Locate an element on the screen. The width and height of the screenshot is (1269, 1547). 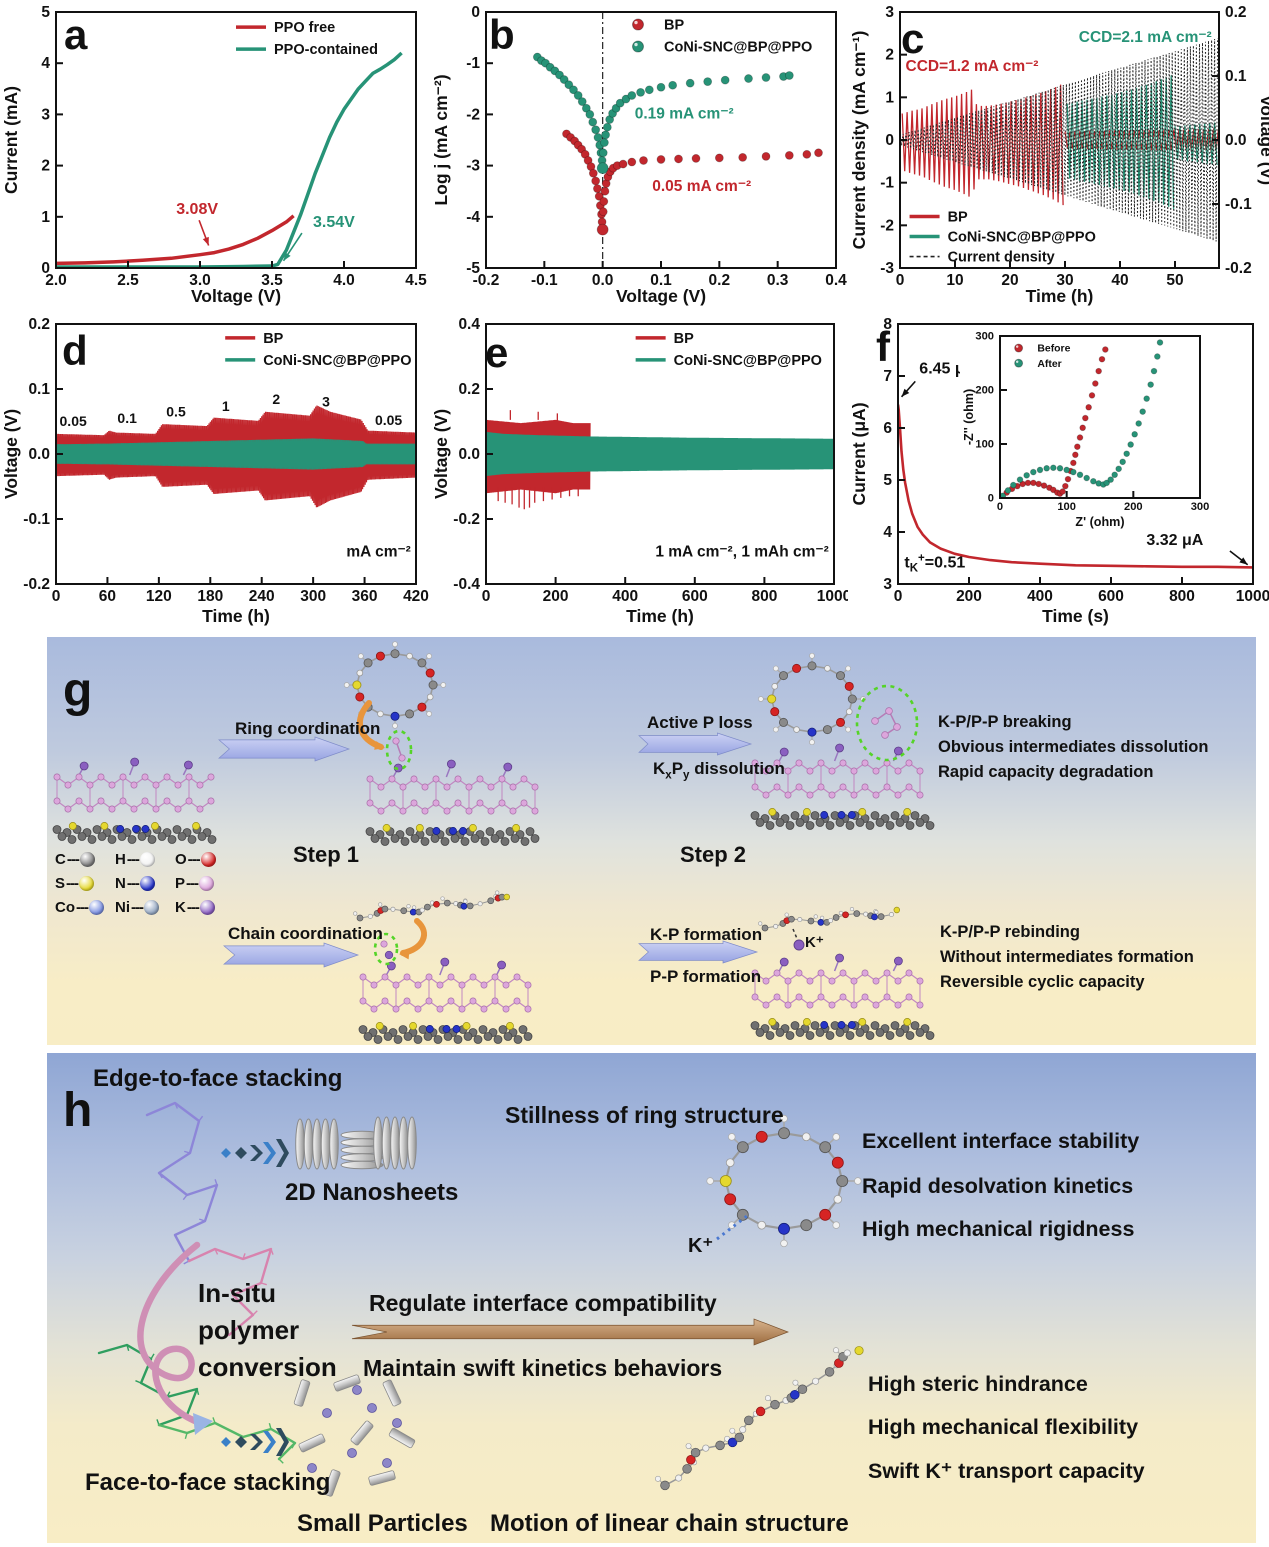
svg-text: -3 is located at coordinates (887, 268).